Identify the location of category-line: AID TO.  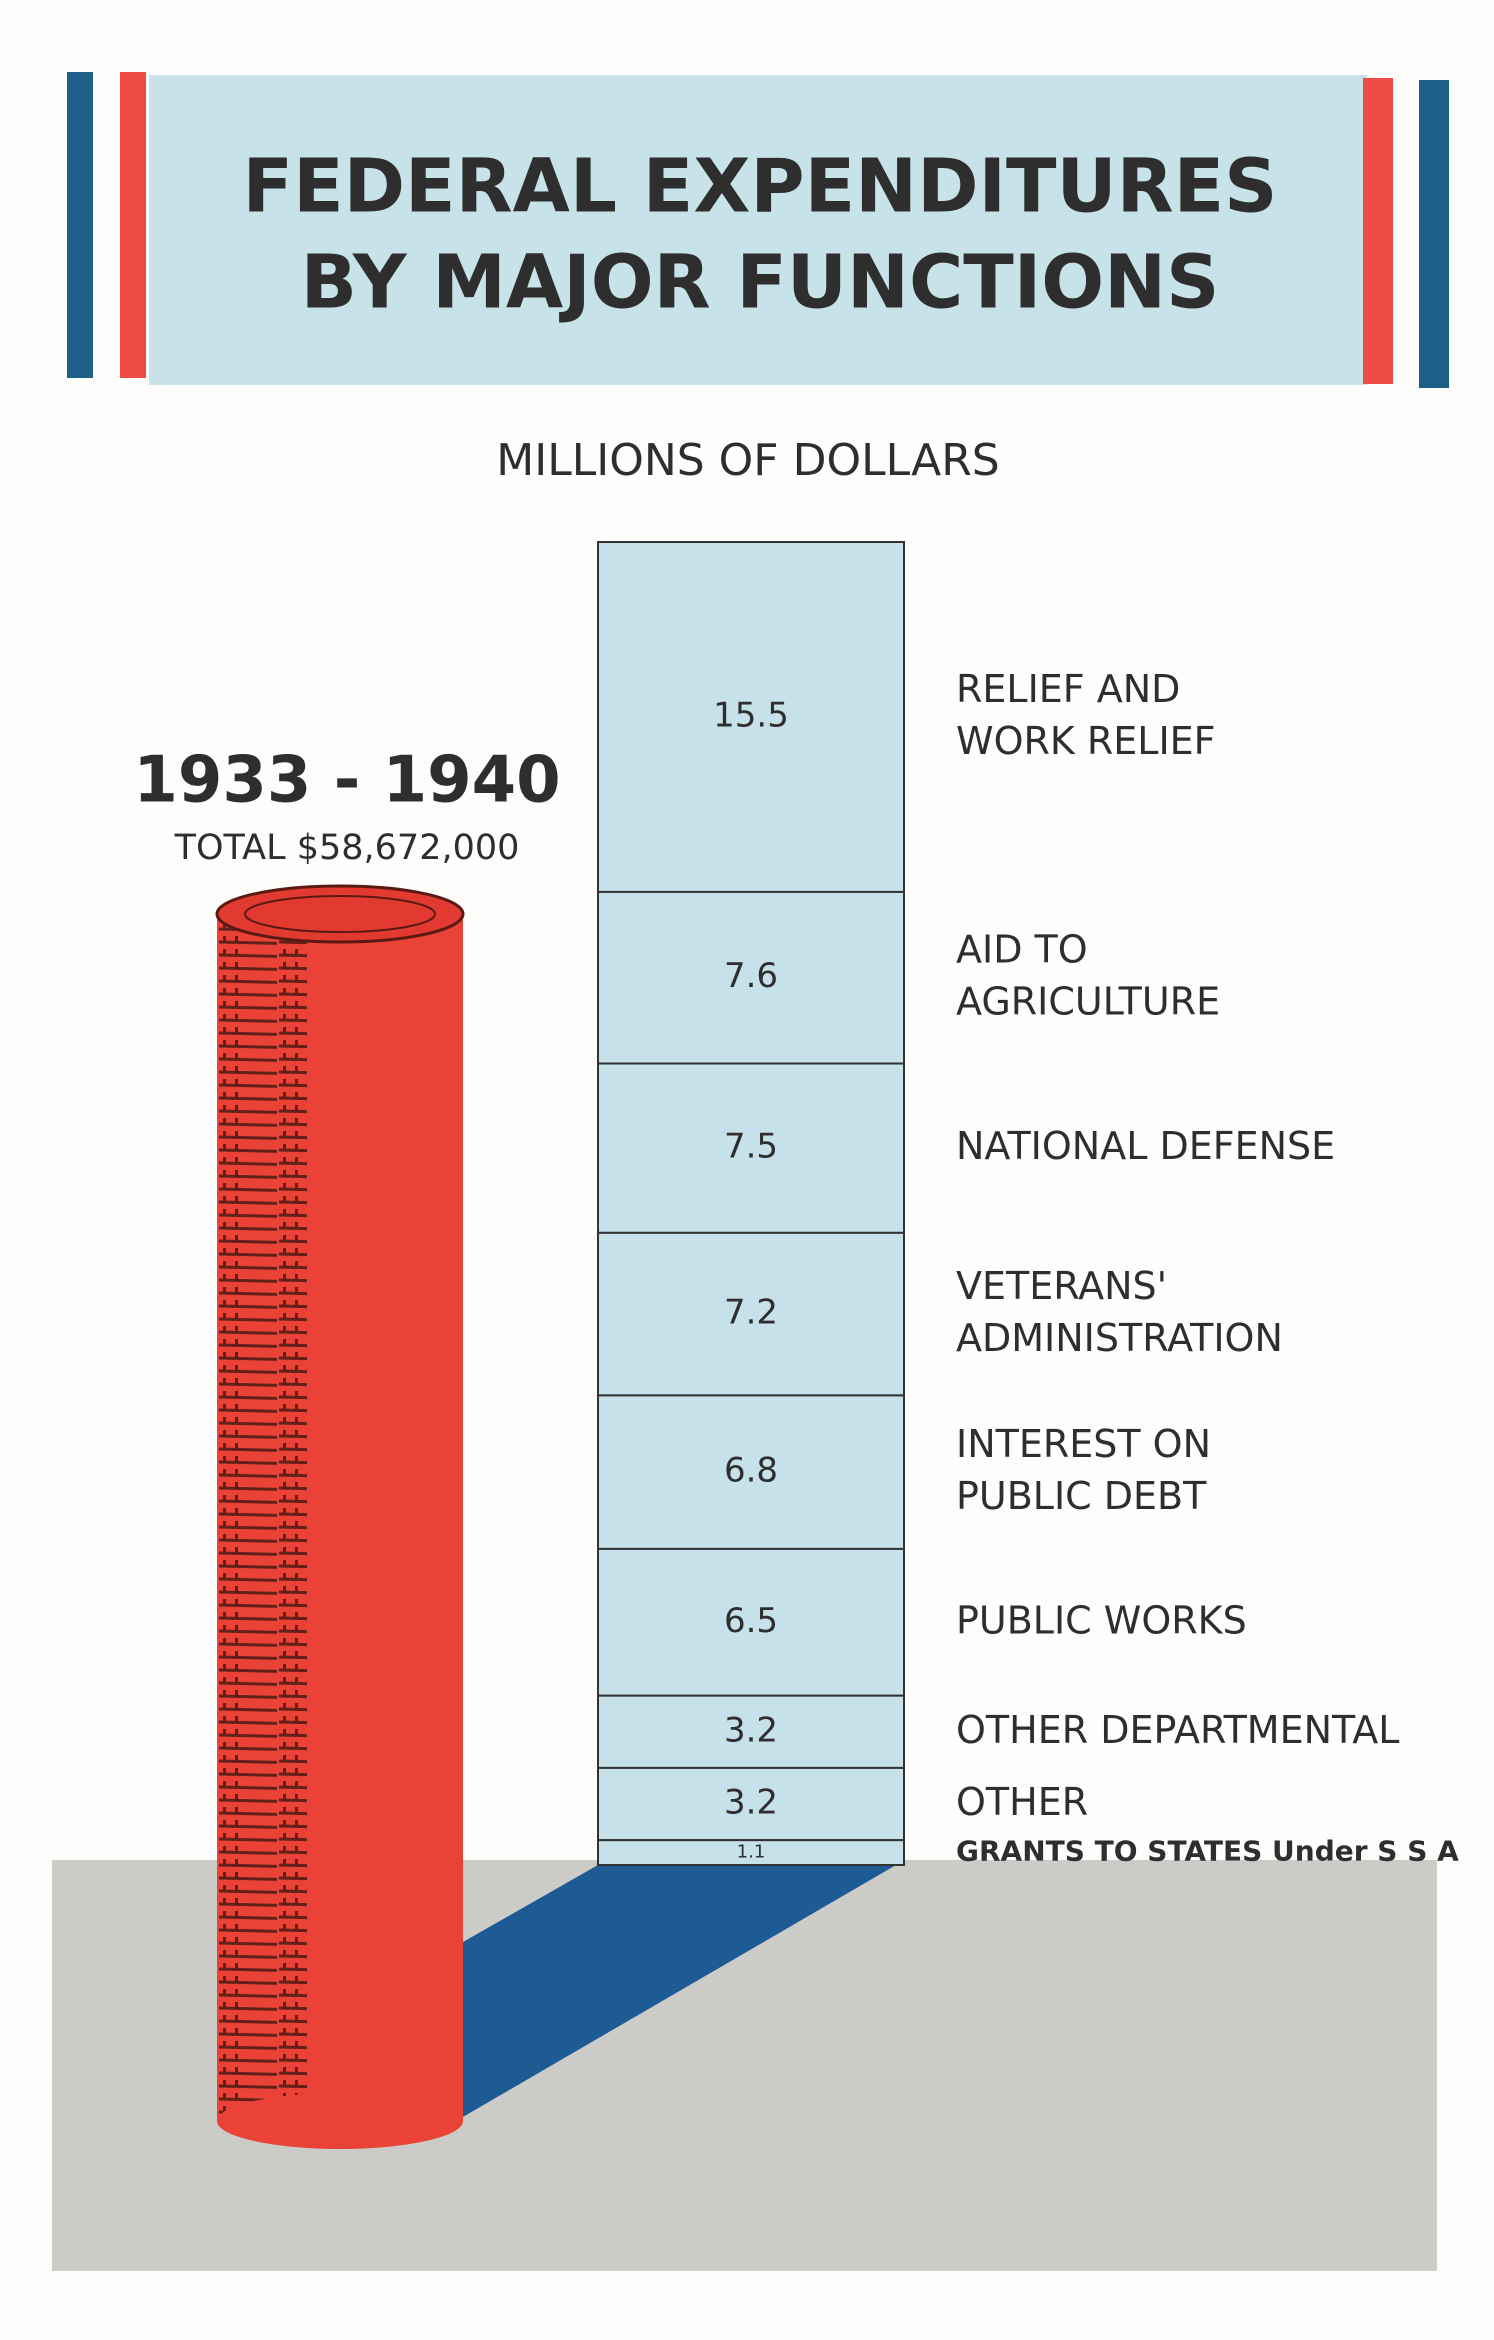
(1022, 949).